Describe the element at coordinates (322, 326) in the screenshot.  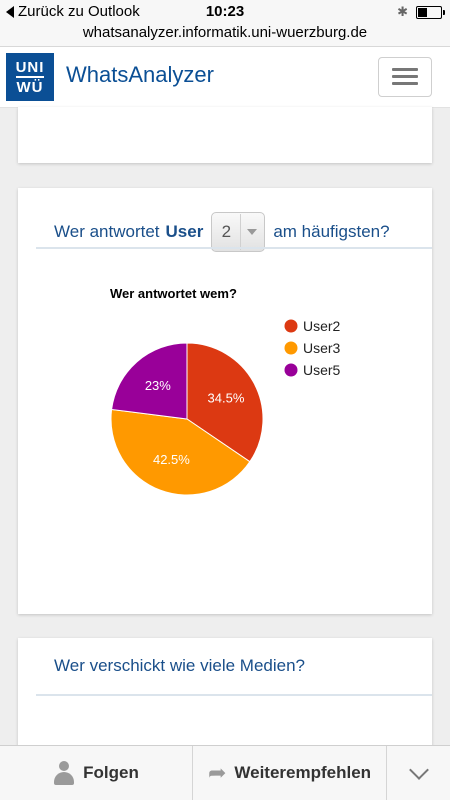
I see `legend-entry: User2` at that location.